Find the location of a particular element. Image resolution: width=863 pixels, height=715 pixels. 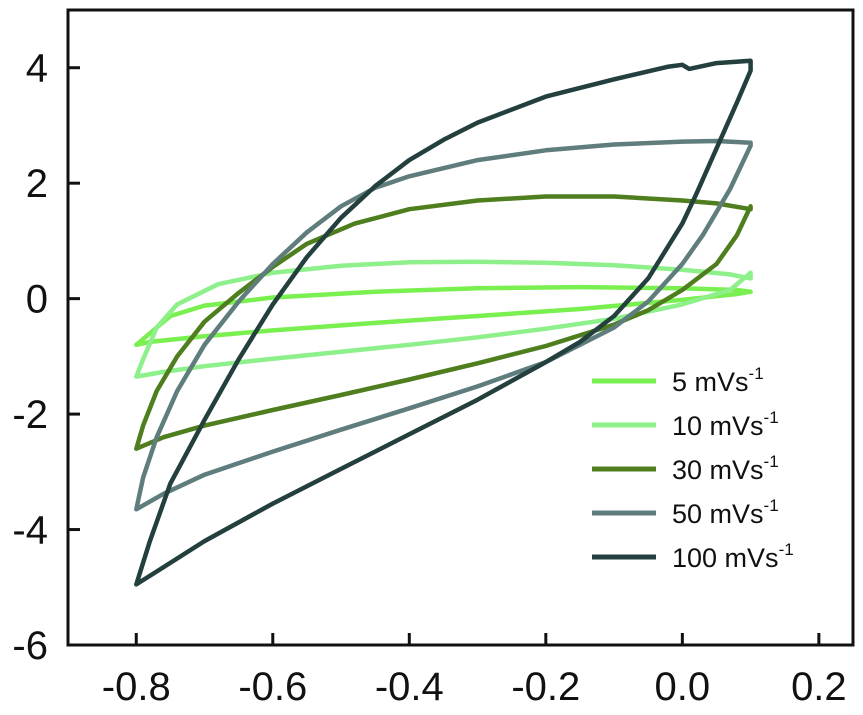

y-axis: -6 -4 -2 0 2 4 is located at coordinates (46, 357).